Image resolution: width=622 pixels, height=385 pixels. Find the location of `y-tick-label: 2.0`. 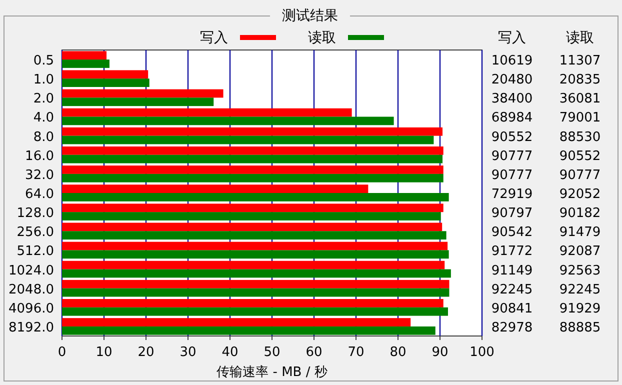

y-tick-label: 2.0 is located at coordinates (43, 99).